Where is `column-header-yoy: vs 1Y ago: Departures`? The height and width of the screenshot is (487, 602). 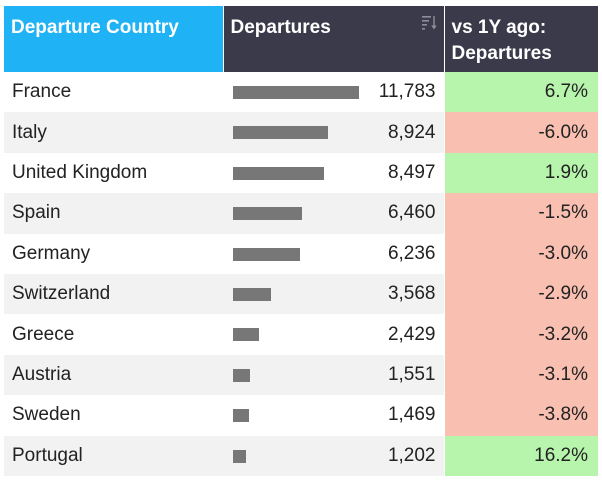 column-header-yoy: vs 1Y ago: Departures is located at coordinates (520, 39).